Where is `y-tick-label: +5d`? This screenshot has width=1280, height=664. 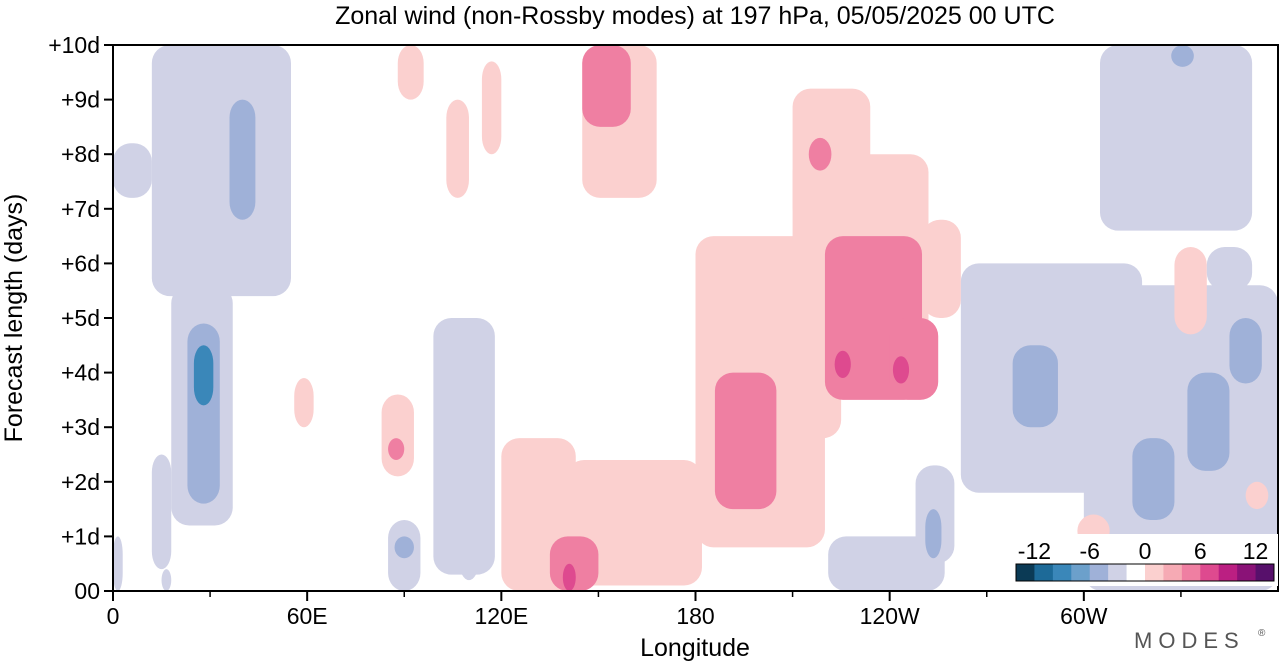 y-tick-label: +5d is located at coordinates (80, 318).